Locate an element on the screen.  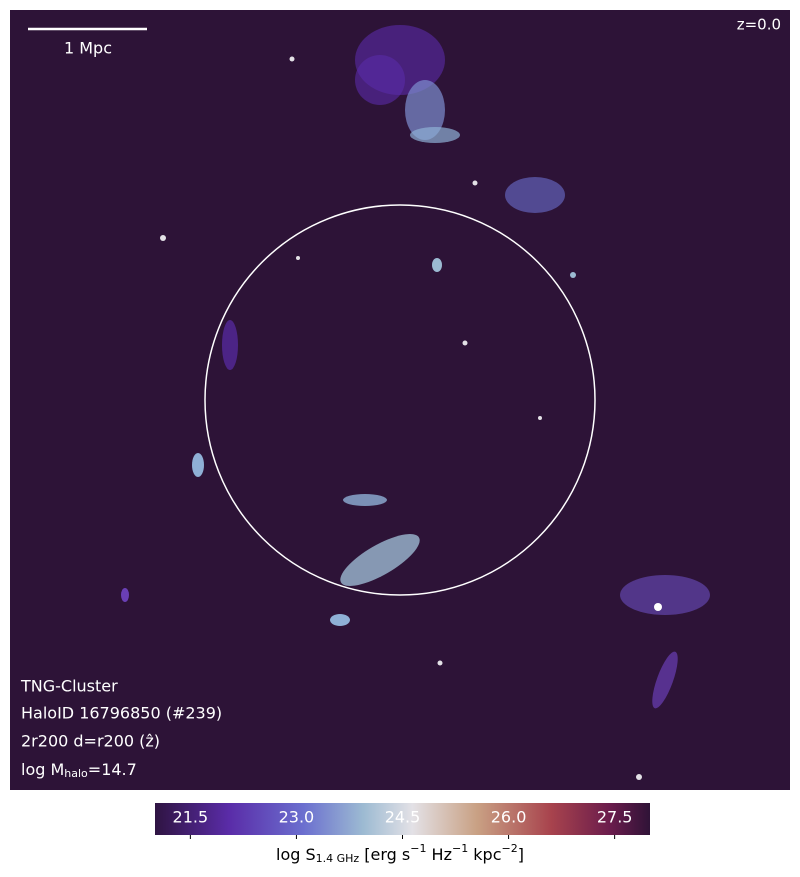
redshift-label: z=0.0 is located at coordinates (759, 25).